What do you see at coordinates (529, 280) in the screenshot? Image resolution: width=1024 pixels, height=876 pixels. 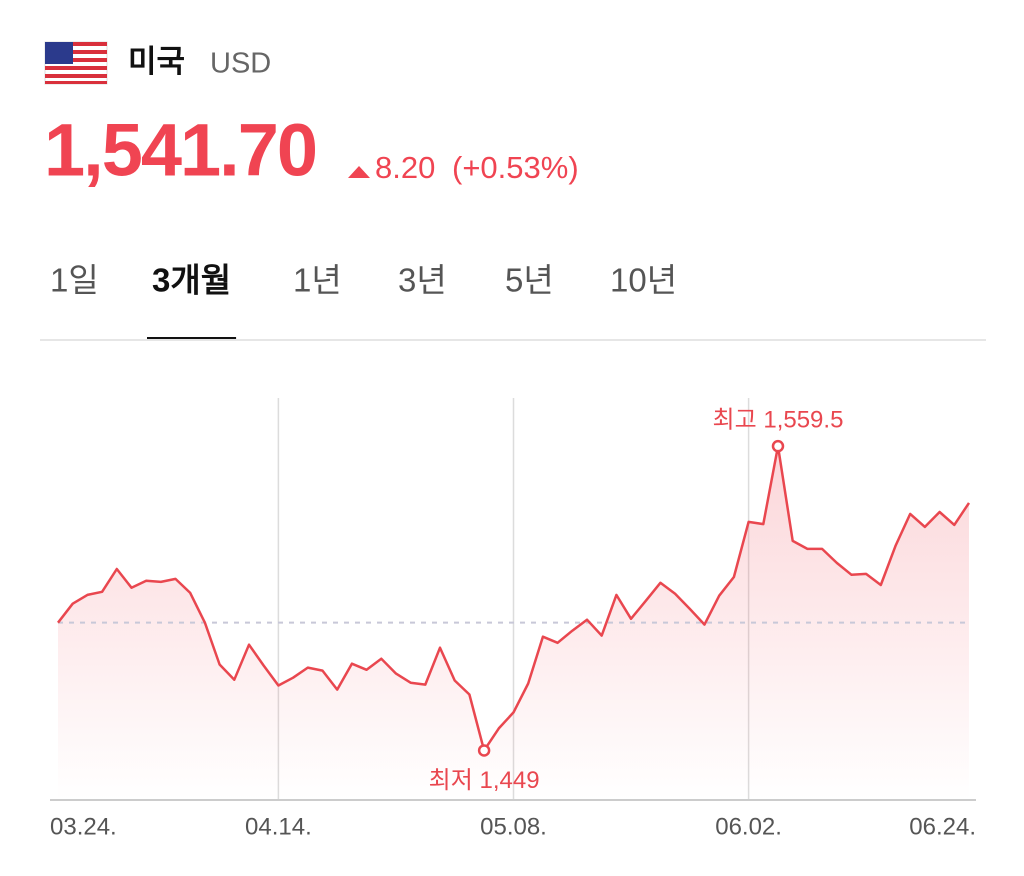 I see `tab: 5년` at bounding box center [529, 280].